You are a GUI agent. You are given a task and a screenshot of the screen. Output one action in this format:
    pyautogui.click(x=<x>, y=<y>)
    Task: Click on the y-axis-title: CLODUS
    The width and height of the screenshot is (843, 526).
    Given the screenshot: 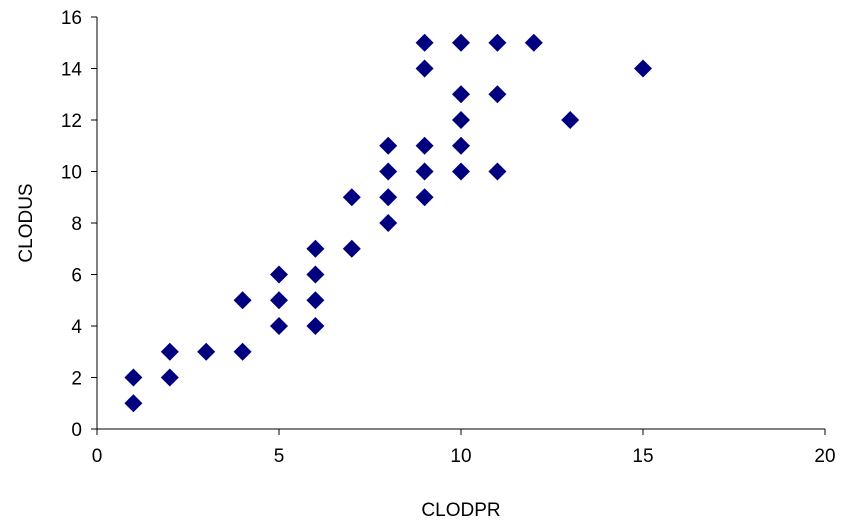 What is the action you would take?
    pyautogui.click(x=26, y=222)
    